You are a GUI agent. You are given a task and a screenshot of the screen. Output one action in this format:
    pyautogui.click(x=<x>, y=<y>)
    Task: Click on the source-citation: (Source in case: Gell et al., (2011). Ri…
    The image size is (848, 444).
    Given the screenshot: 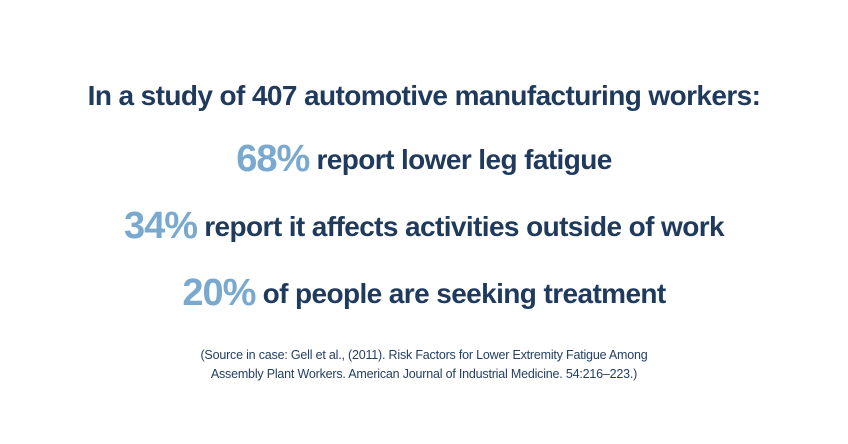 What is the action you would take?
    pyautogui.click(x=424, y=365)
    